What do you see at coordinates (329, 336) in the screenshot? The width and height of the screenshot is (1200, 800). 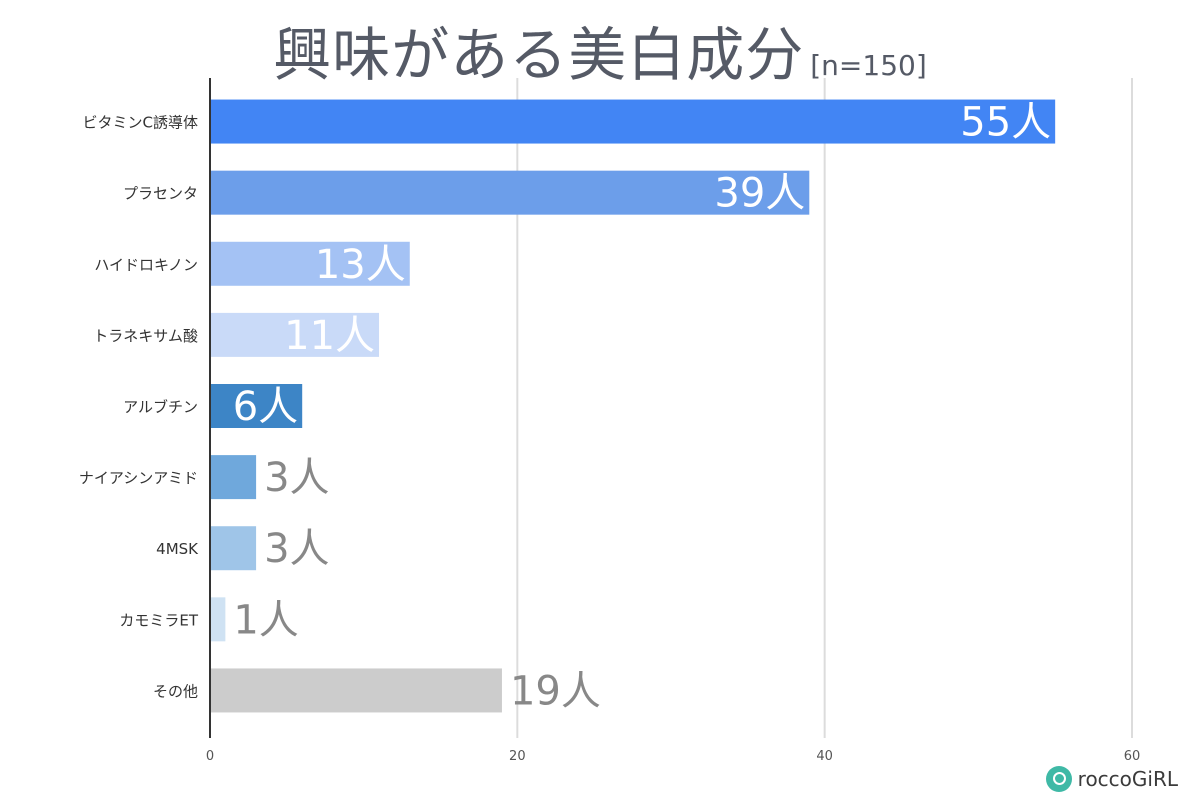 I see `data-label: 11人` at bounding box center [329, 336].